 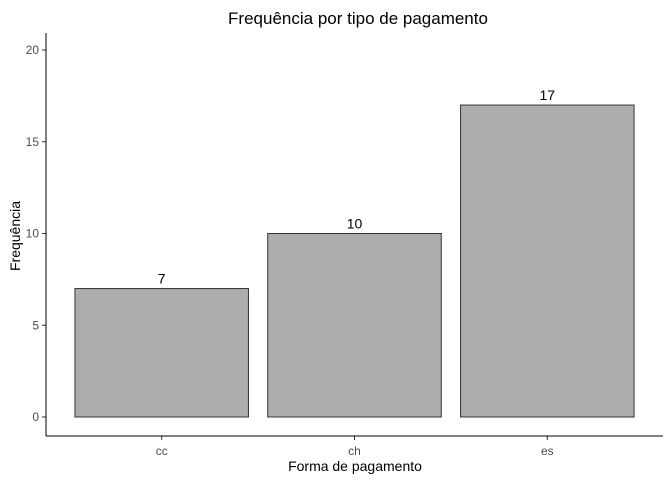 I want to click on bar-ch, so click(x=354, y=325).